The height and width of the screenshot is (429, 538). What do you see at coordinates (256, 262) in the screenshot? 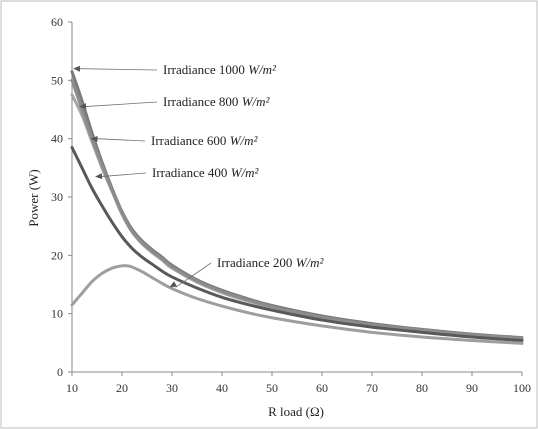
I see `annotation-label-text: Irradiance 200` at bounding box center [256, 262].